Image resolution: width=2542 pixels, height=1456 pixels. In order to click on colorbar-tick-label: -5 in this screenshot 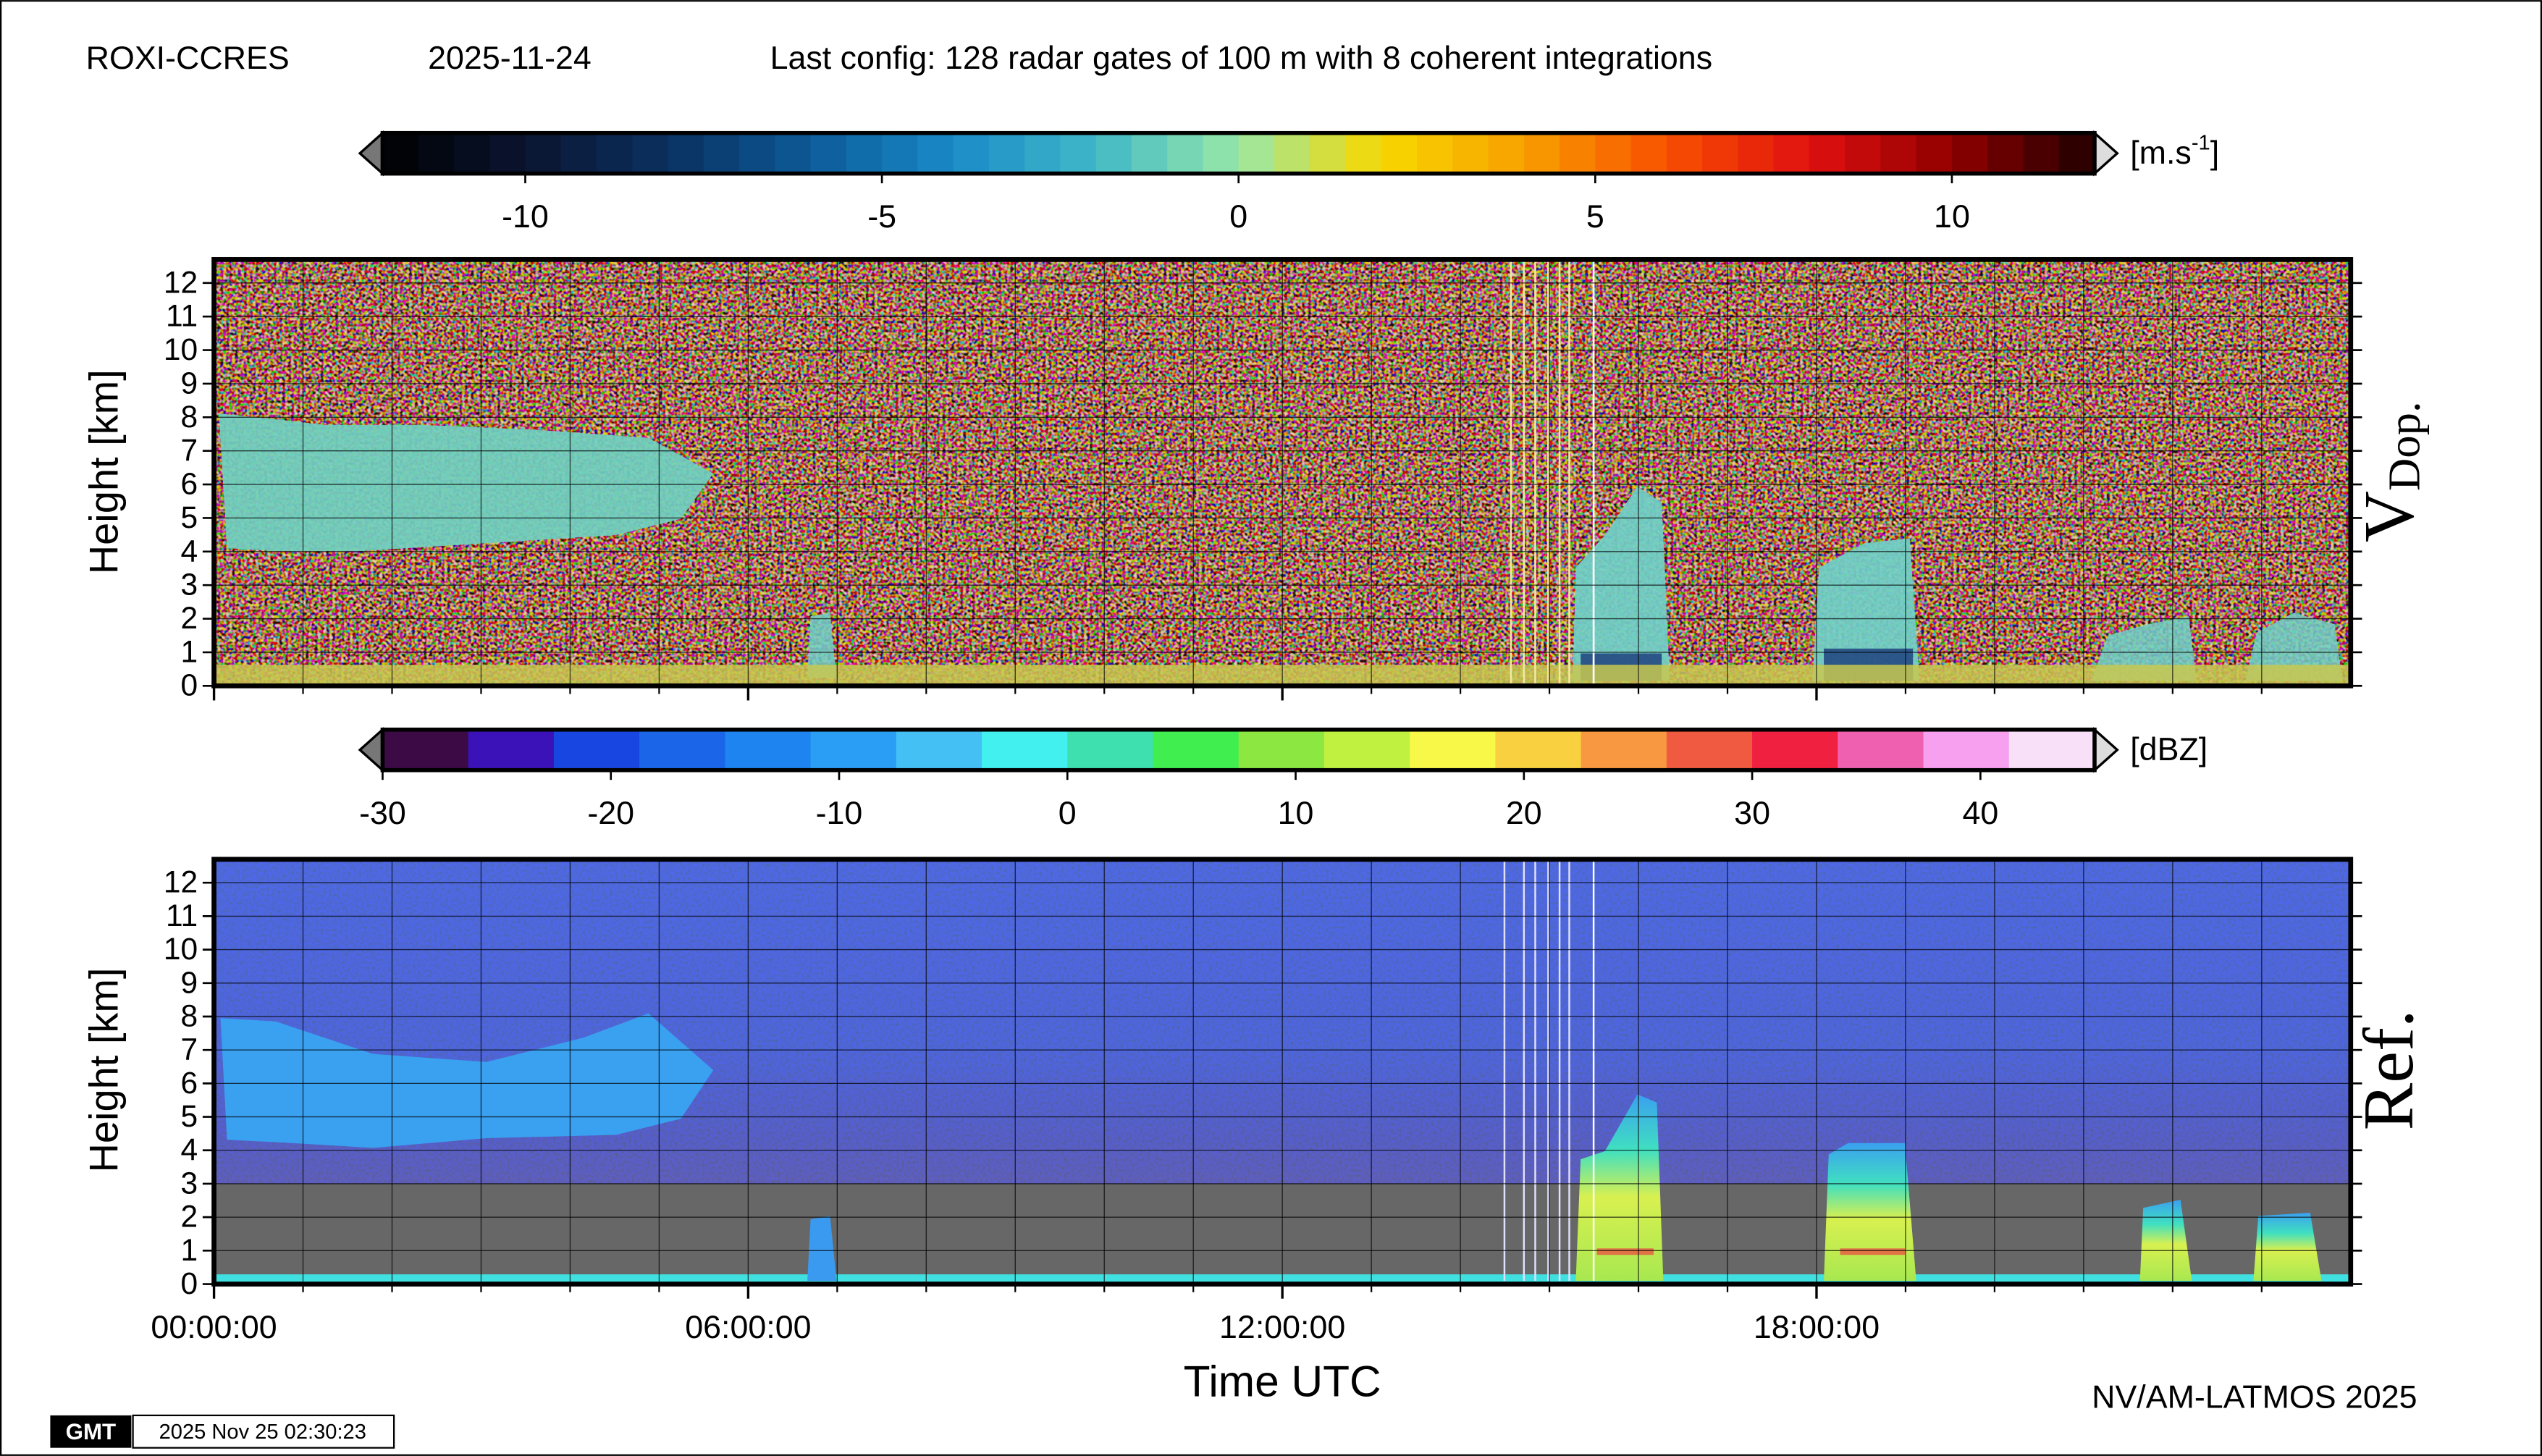, I will do `click(881, 217)`.